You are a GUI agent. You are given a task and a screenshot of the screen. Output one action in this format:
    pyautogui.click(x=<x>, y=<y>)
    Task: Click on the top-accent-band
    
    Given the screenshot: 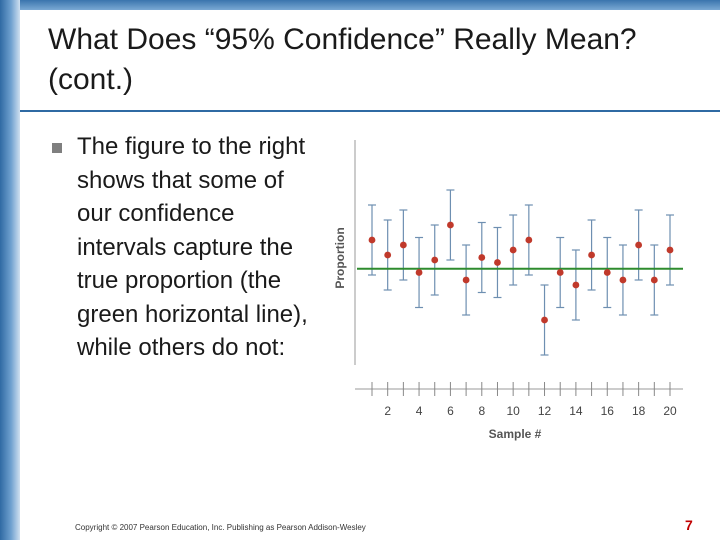 What is the action you would take?
    pyautogui.click(x=370, y=5)
    